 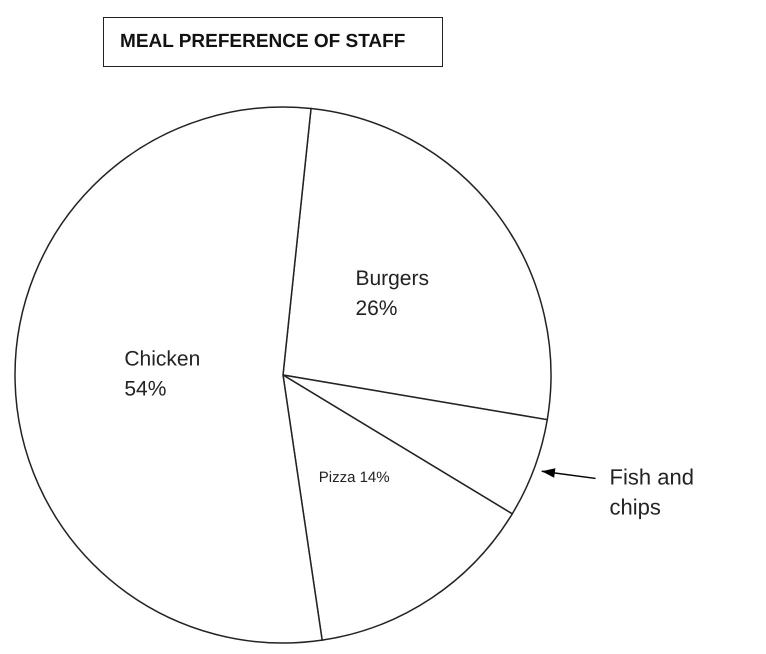 What do you see at coordinates (162, 359) in the screenshot?
I see `slice-label: Chicken` at bounding box center [162, 359].